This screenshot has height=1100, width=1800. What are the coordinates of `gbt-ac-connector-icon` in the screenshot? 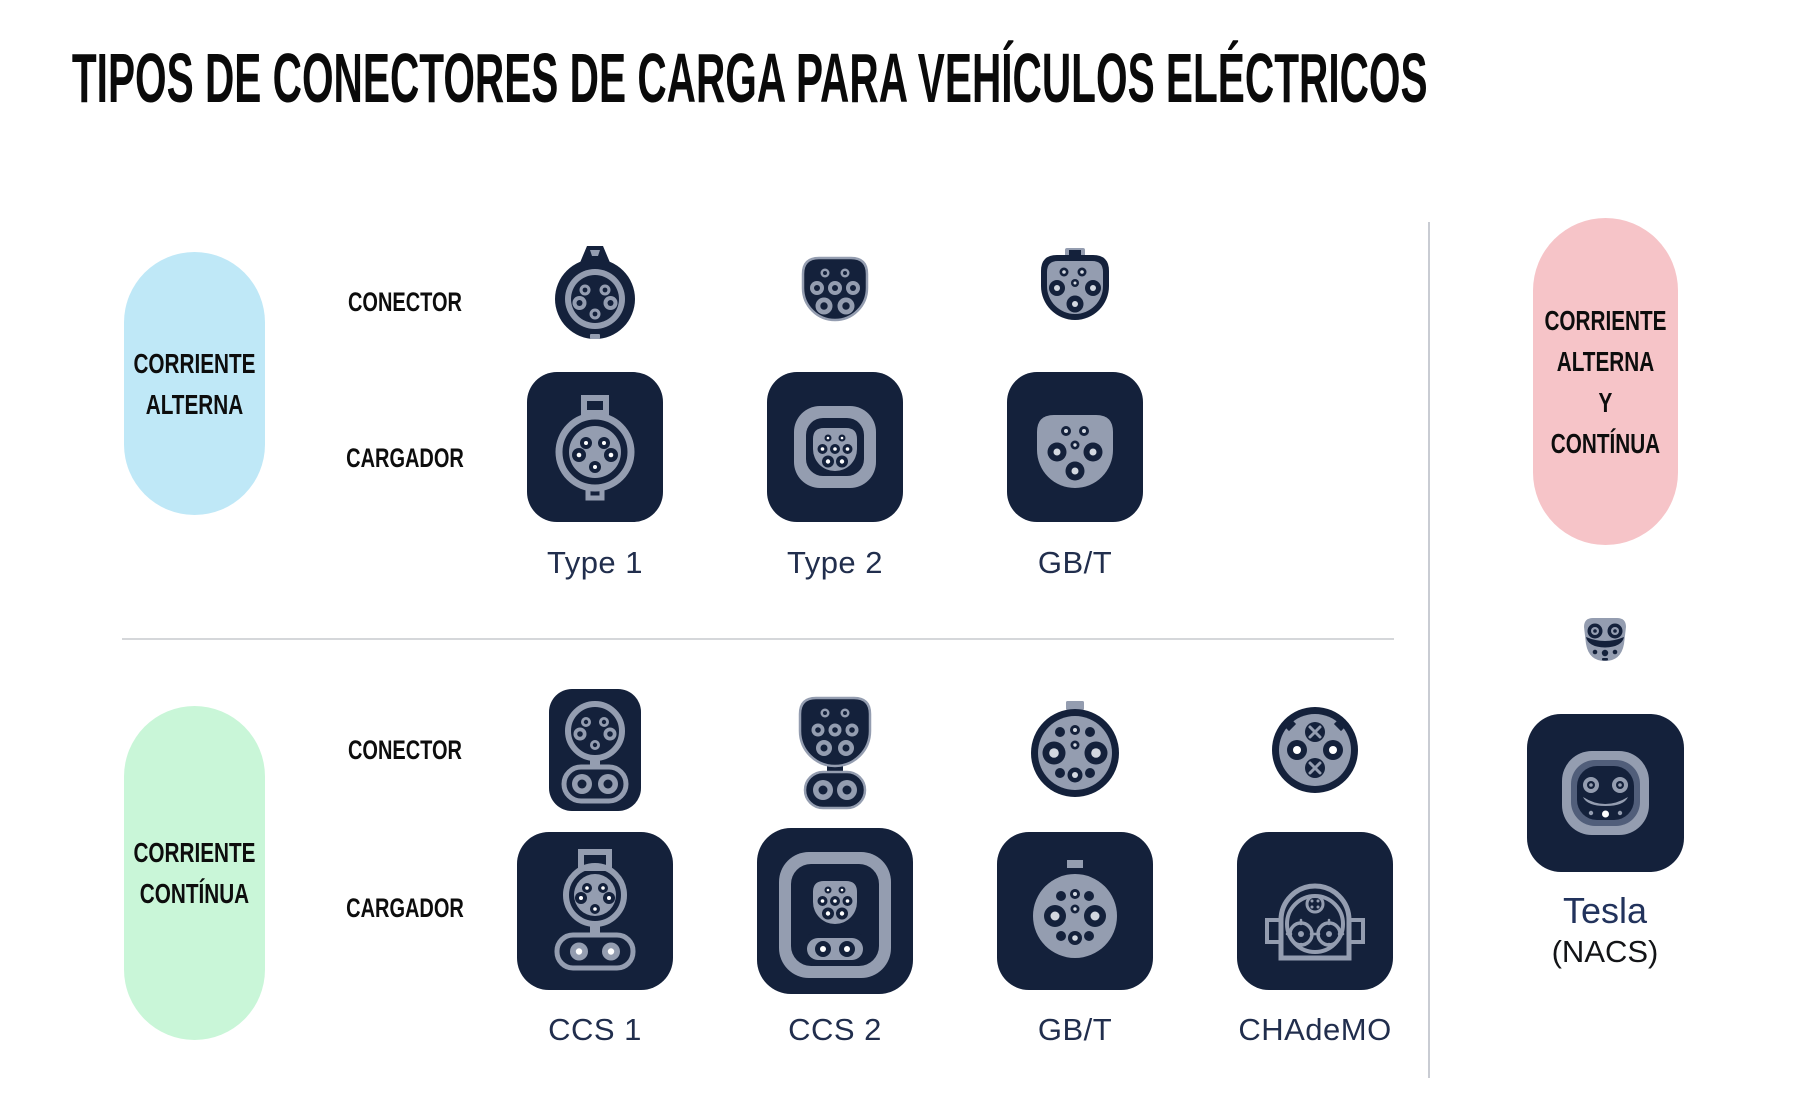 It's located at (1075, 291).